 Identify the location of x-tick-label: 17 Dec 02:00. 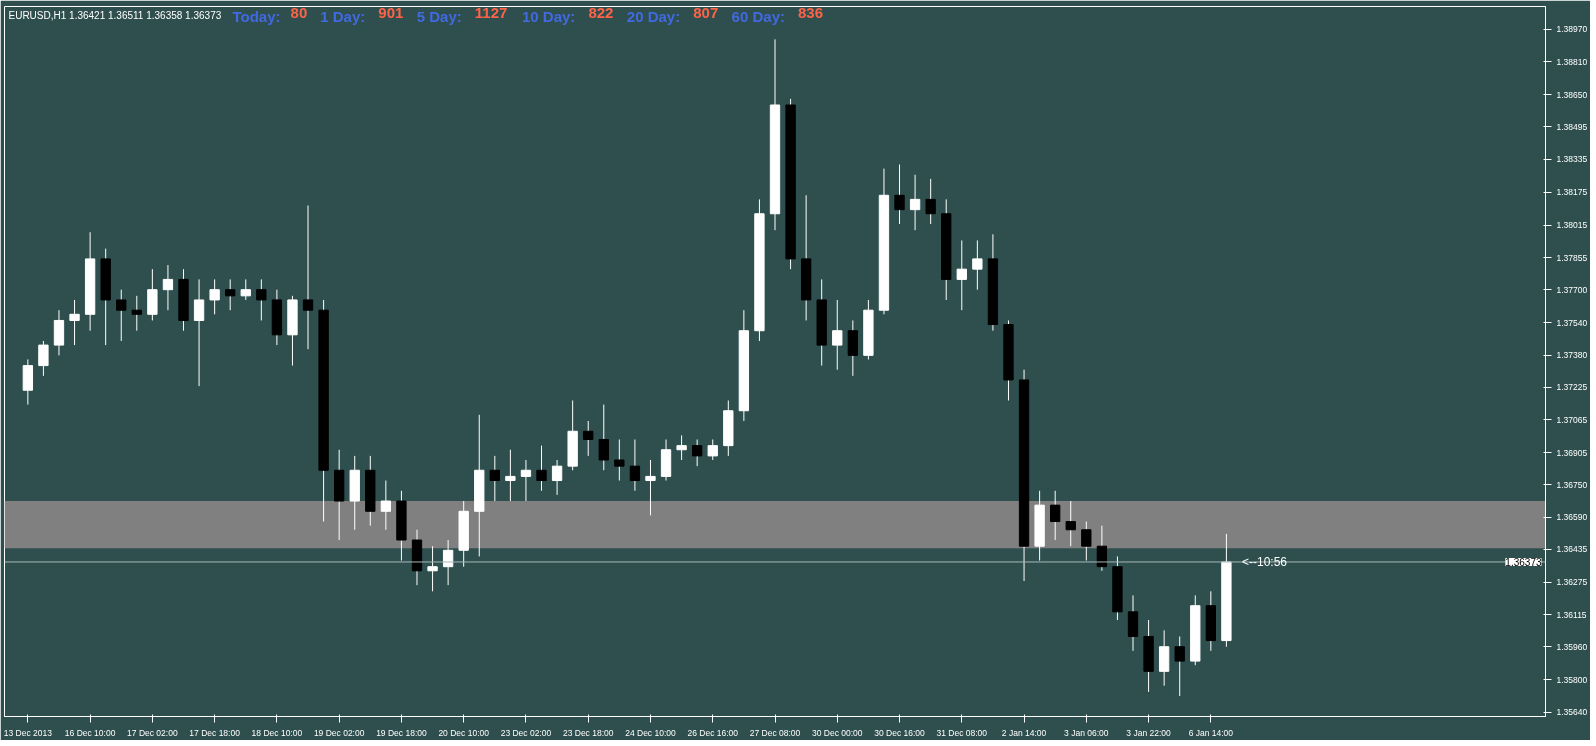
(152, 732).